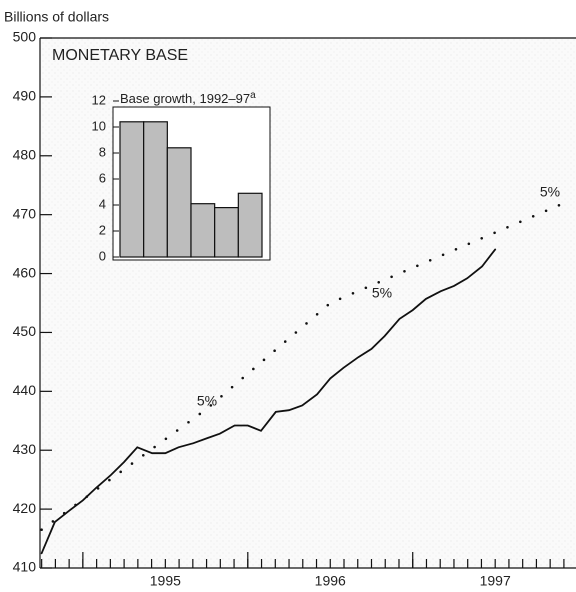 The height and width of the screenshot is (592, 576). Describe the element at coordinates (25, 154) in the screenshot. I see `y-tick-label: 480` at that location.